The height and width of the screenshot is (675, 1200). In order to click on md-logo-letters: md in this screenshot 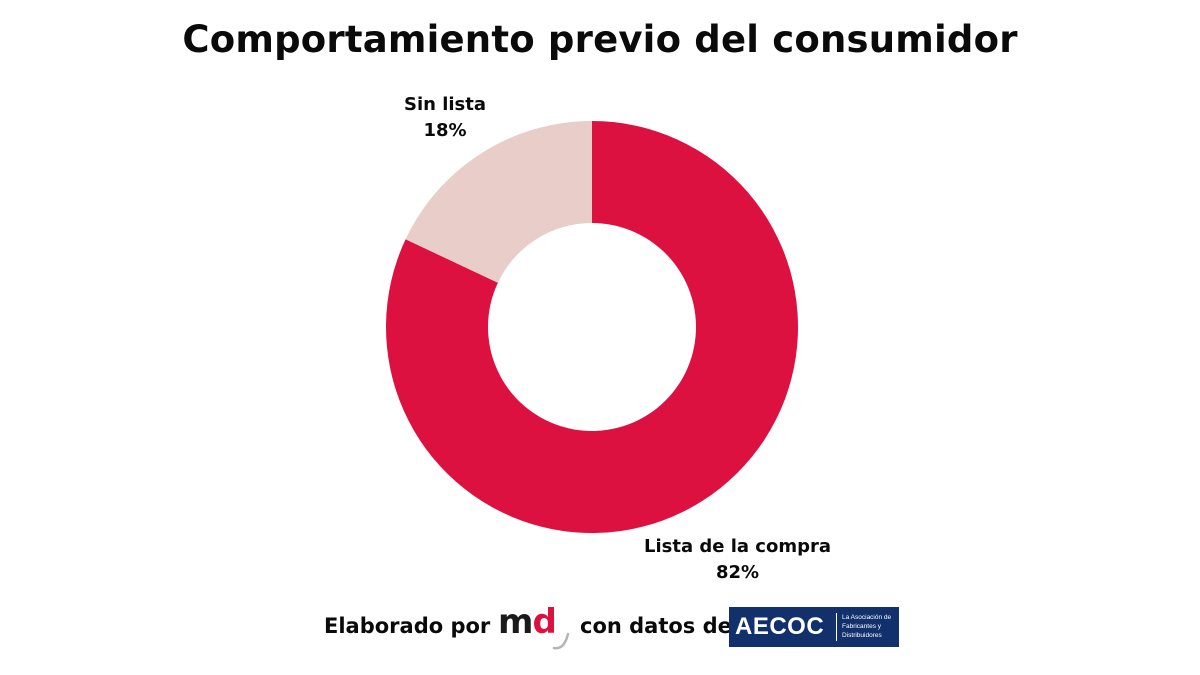, I will do `click(527, 622)`.